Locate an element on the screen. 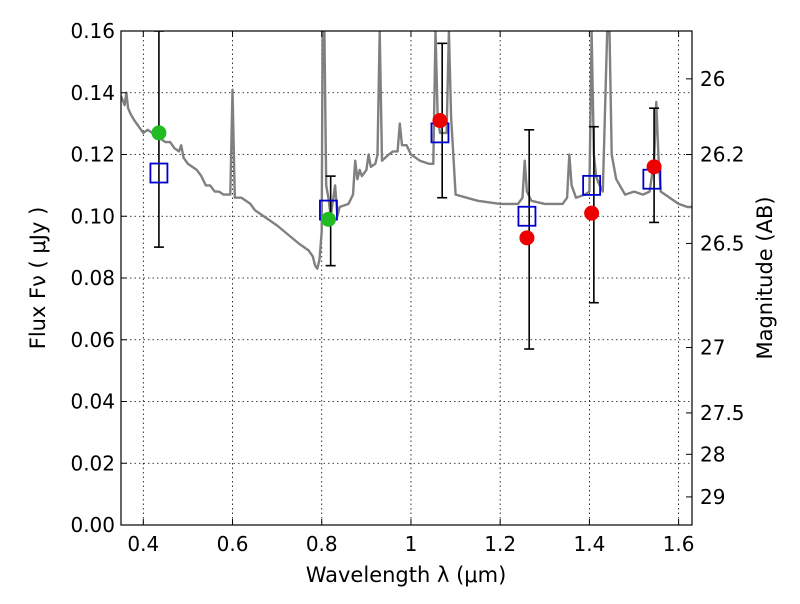 The height and width of the screenshot is (604, 800). x-tick-label: 0.6 is located at coordinates (233, 544).